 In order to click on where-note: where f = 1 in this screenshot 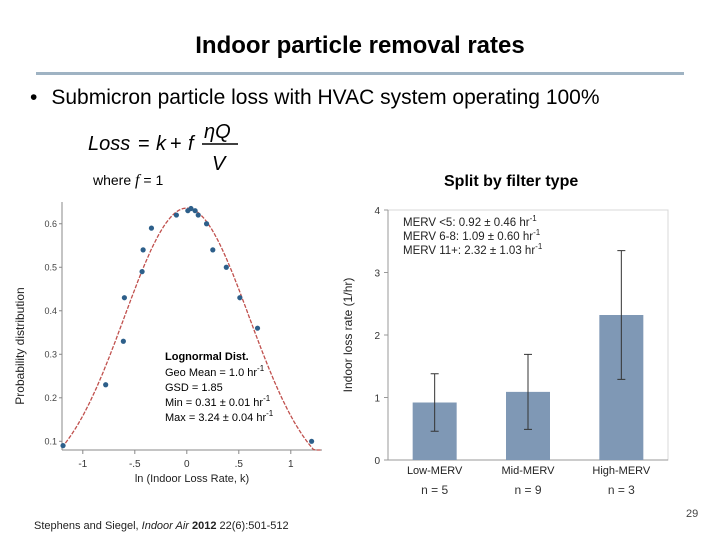, I will do `click(128, 181)`.